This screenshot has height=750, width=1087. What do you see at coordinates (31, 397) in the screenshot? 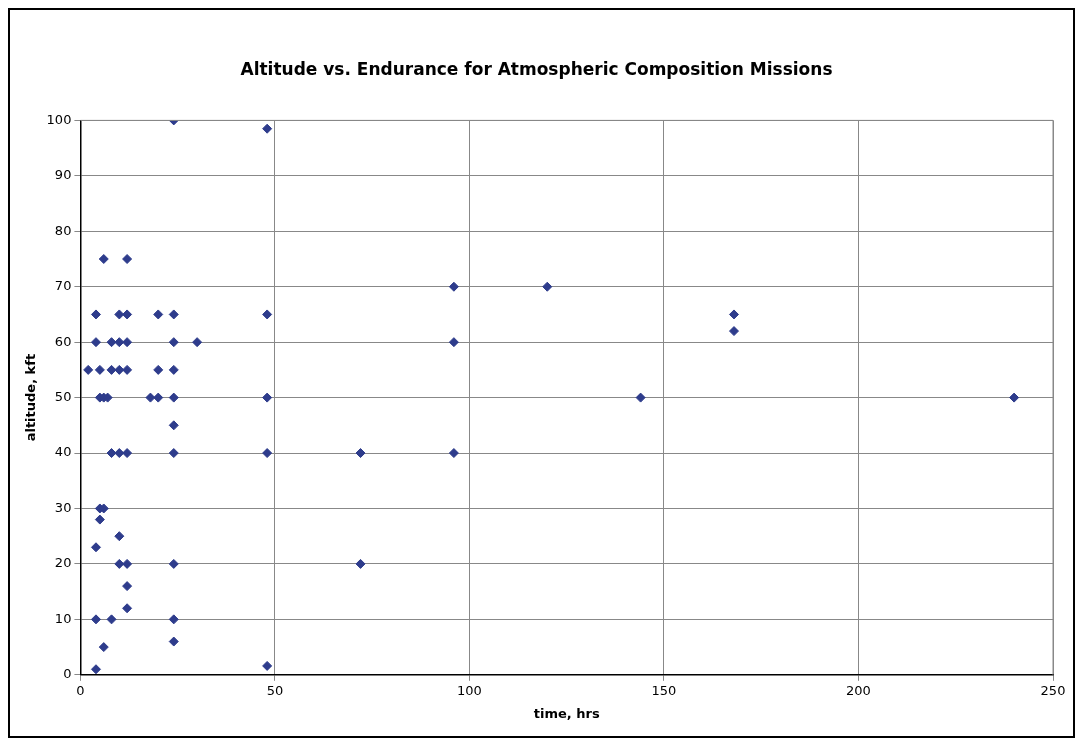
I see `y-axis-title: altitude, kft` at bounding box center [31, 397].